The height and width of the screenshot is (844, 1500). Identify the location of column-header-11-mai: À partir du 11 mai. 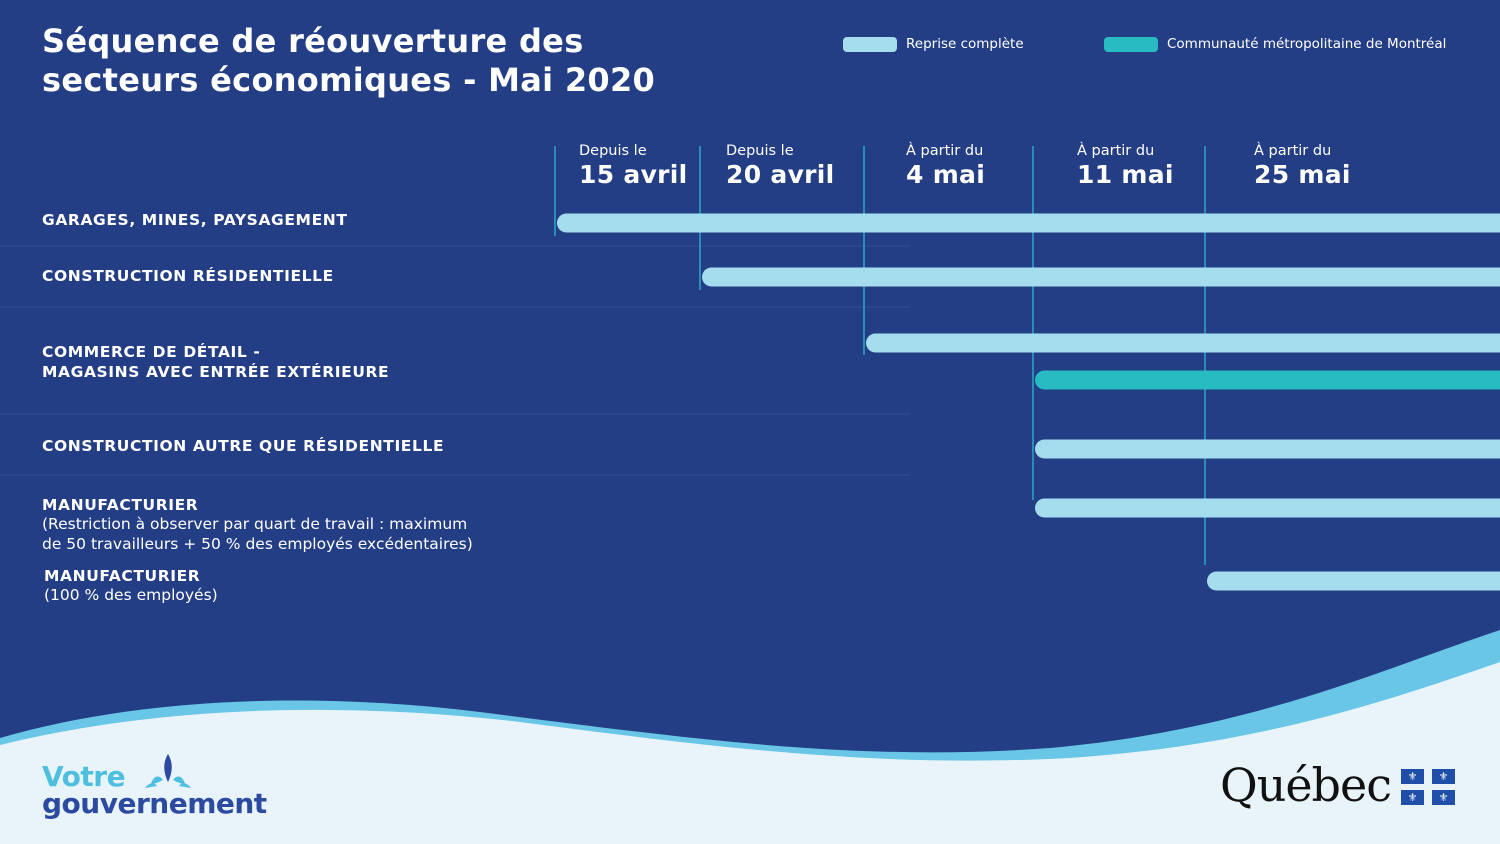
(1125, 166).